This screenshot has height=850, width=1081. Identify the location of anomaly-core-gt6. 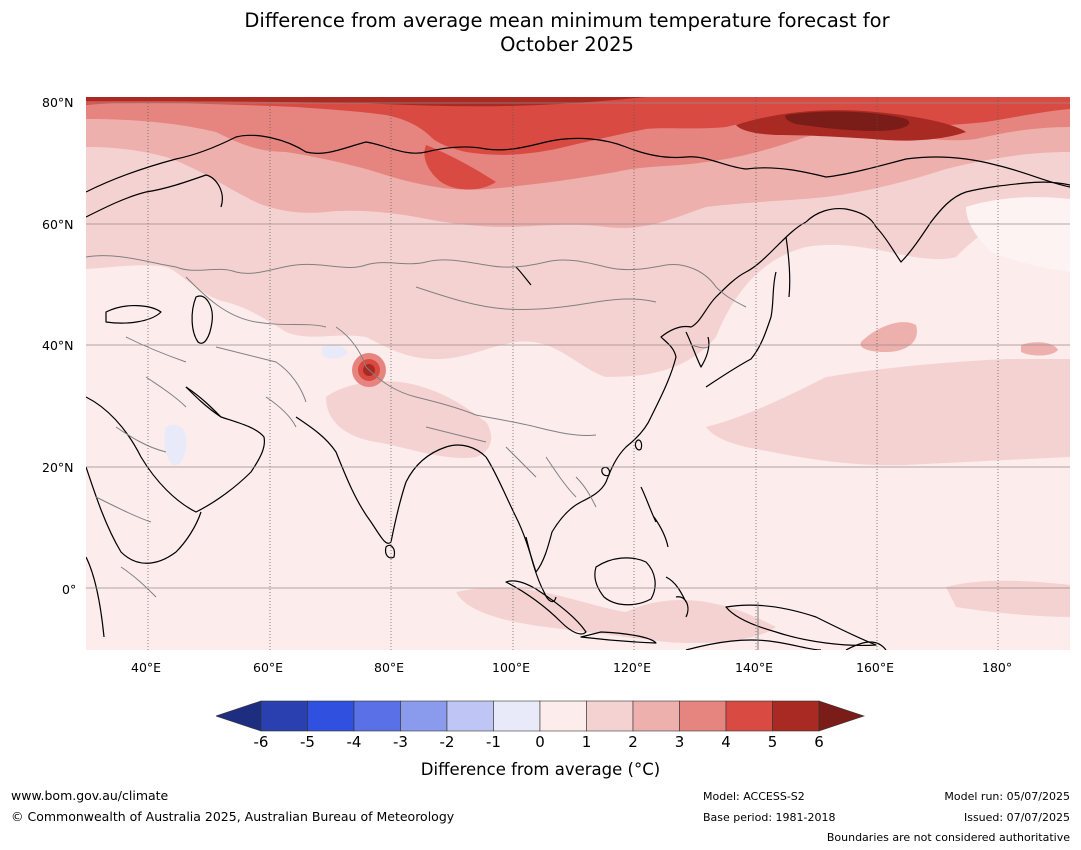
(847, 121).